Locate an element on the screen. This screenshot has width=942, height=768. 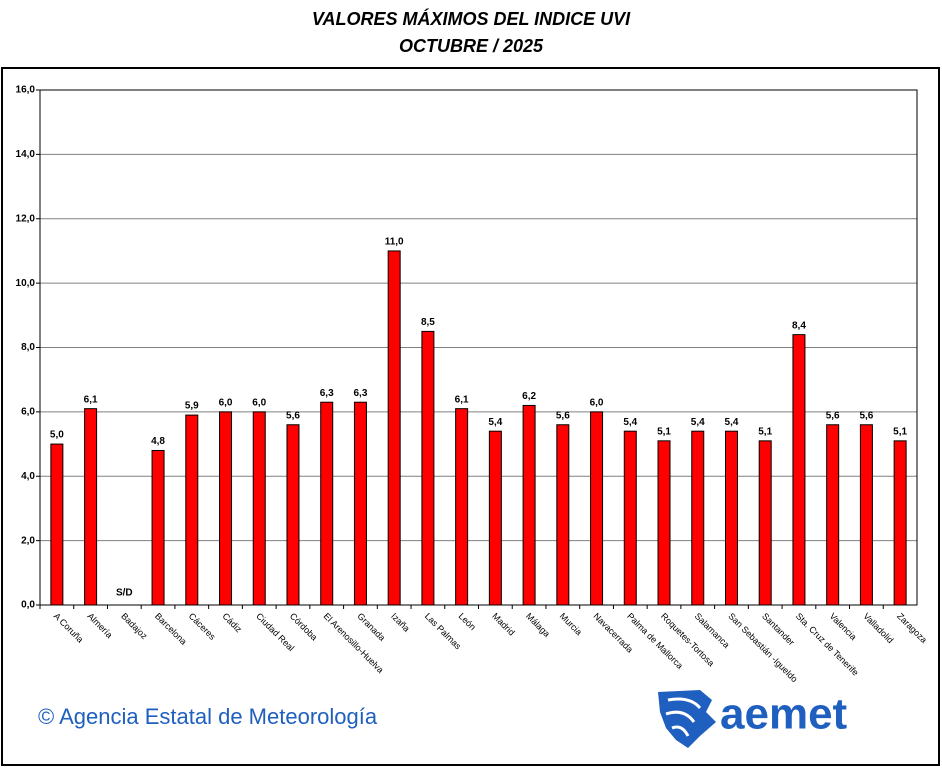
value-label: 11,0 is located at coordinates (394, 242).